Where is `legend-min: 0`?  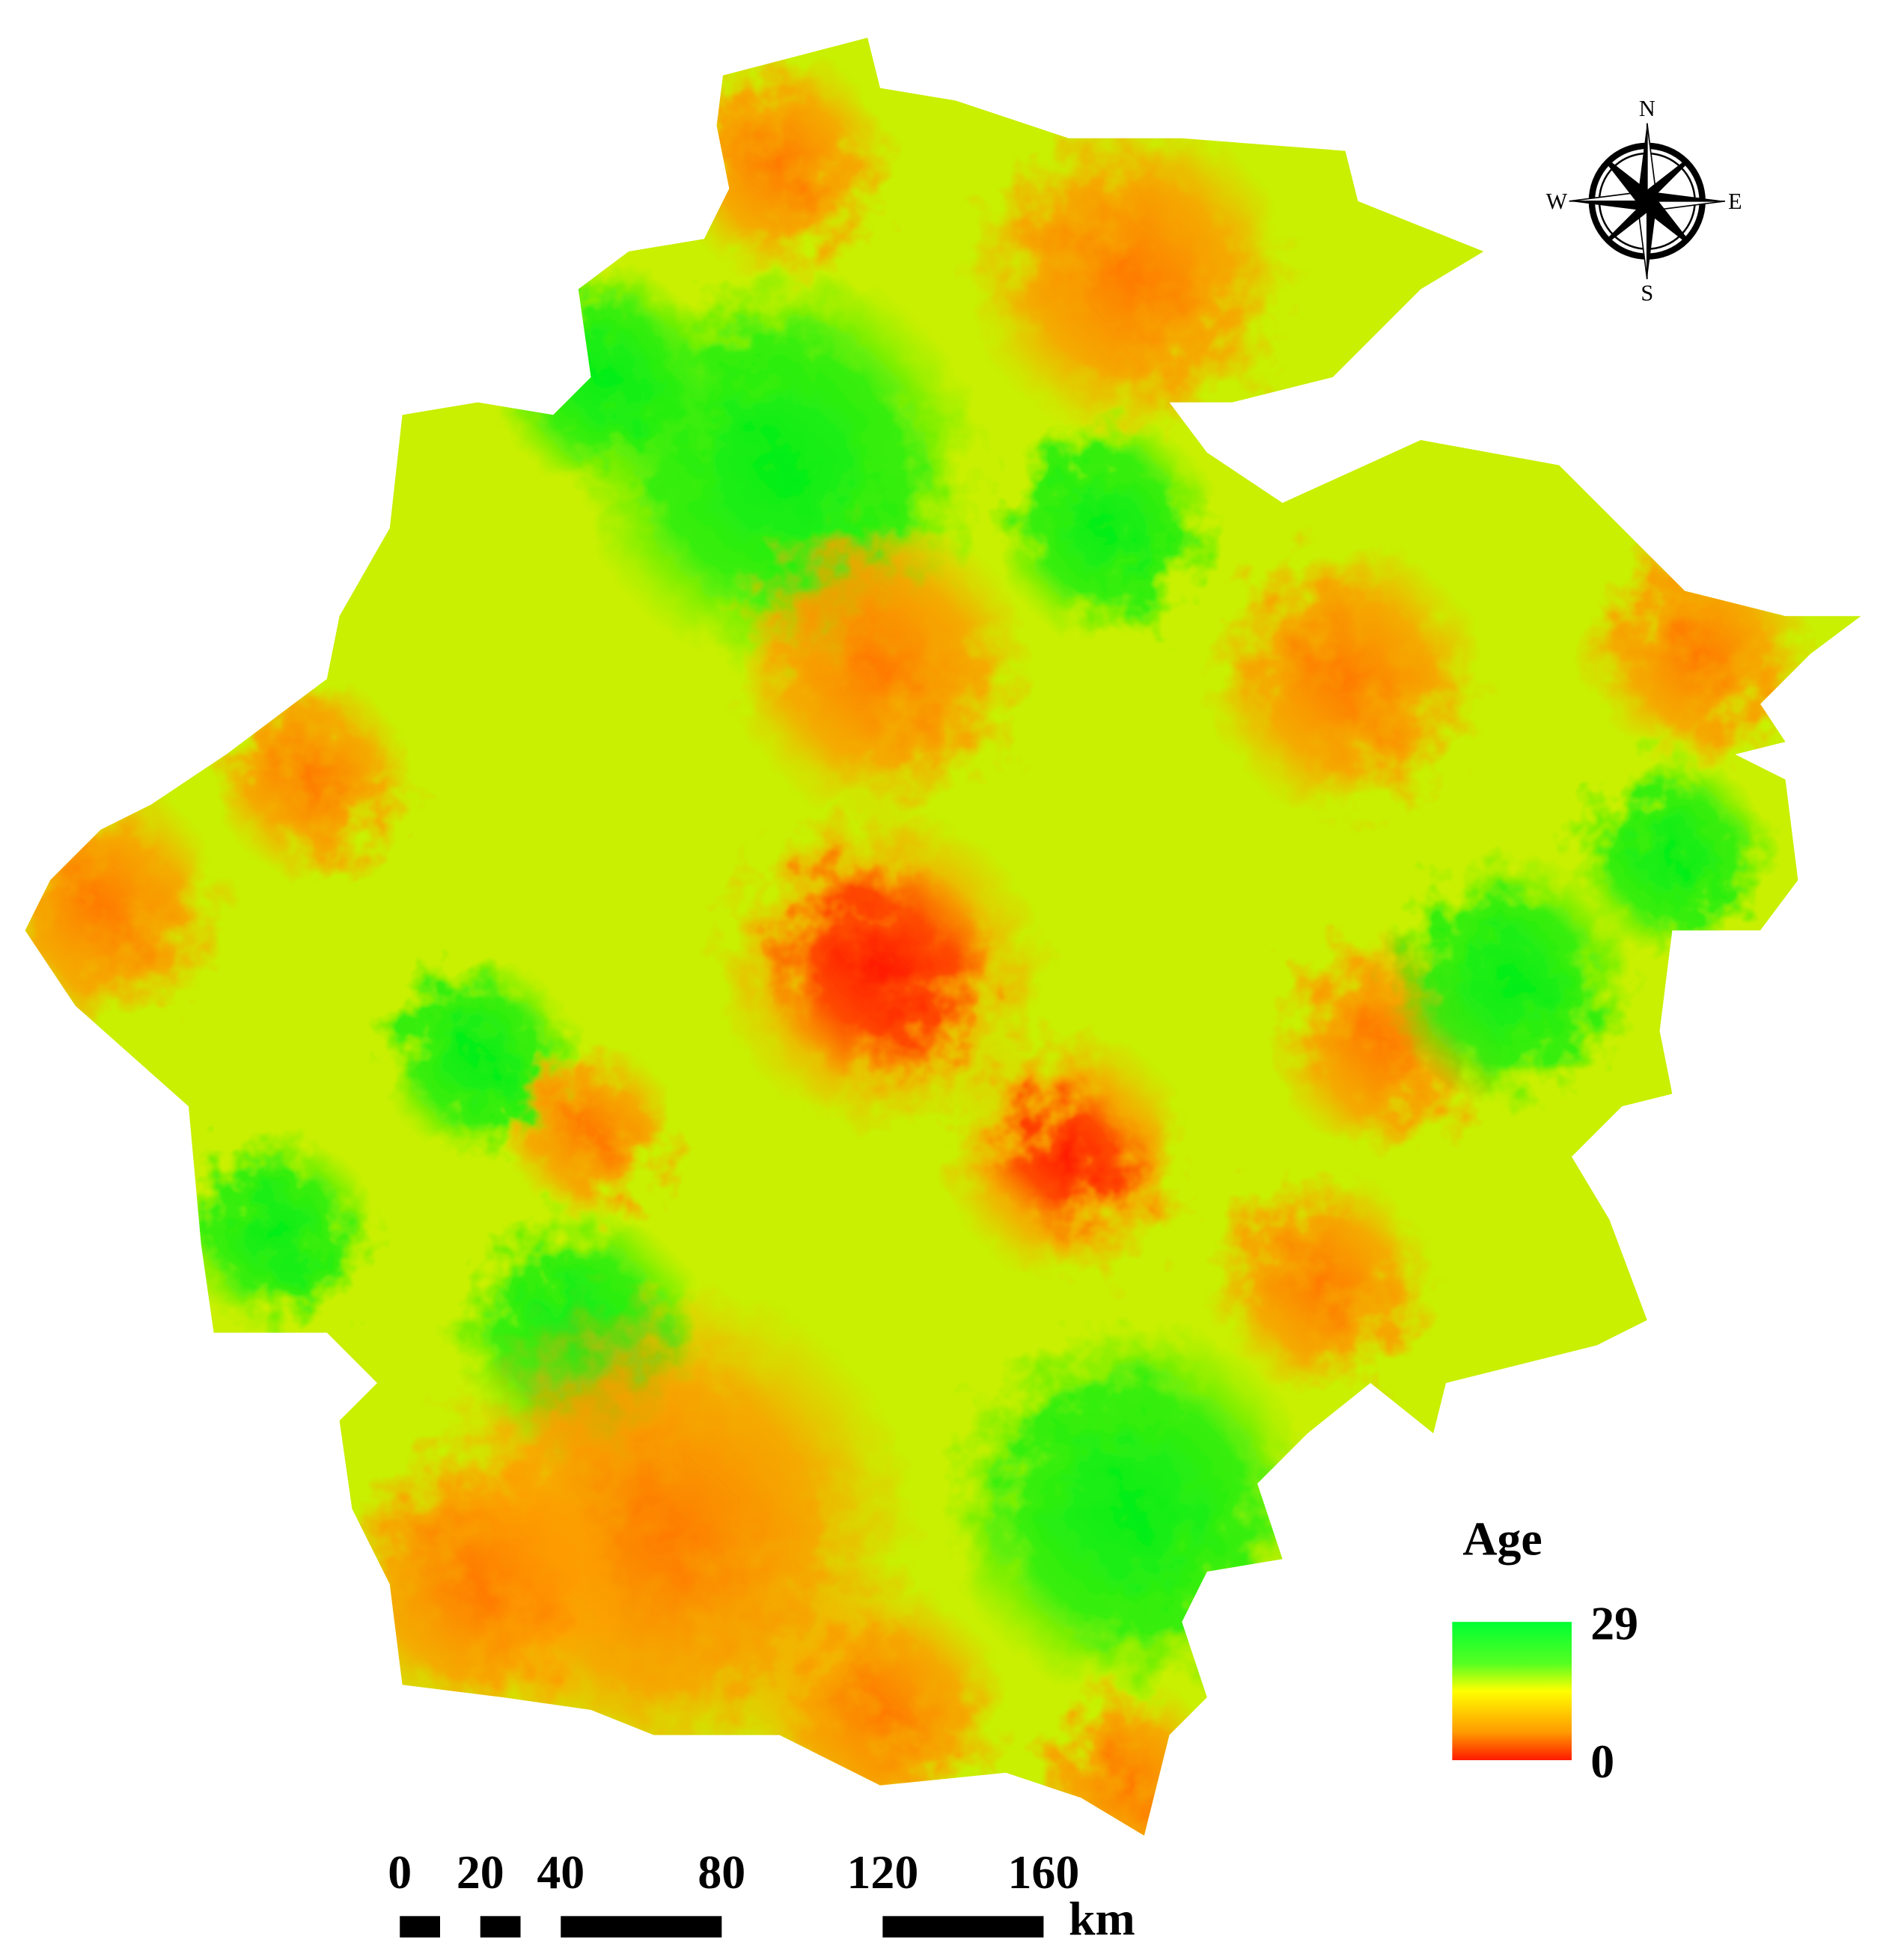
legend-min: 0 is located at coordinates (1602, 1761).